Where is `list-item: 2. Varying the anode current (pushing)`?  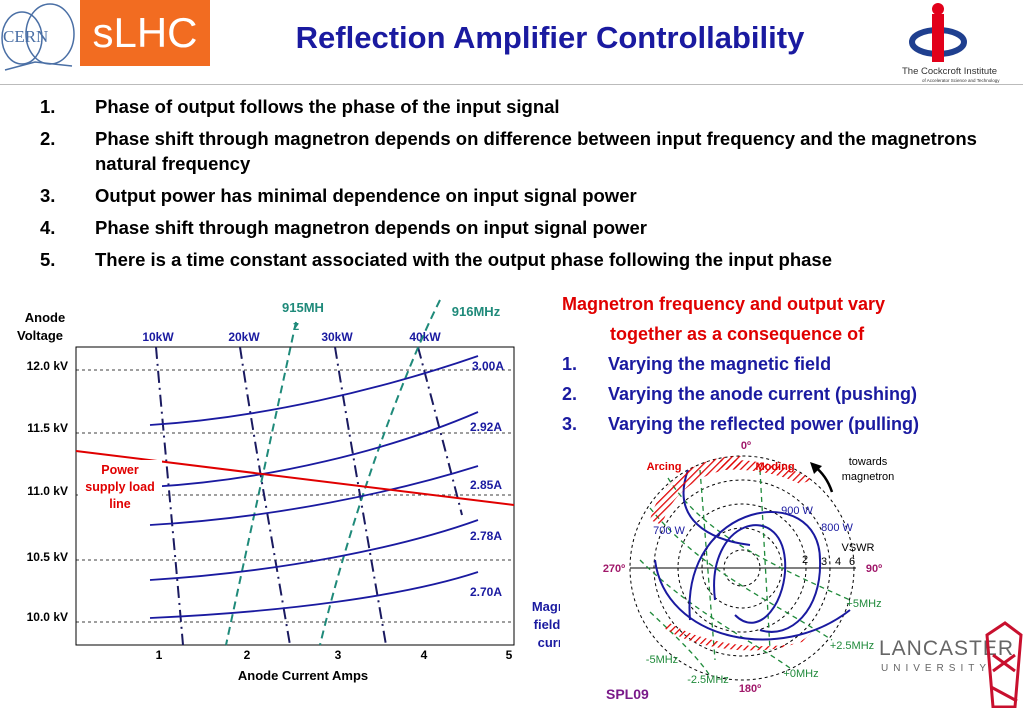 list-item: 2. Varying the anode current (pushing) is located at coordinates (782, 394).